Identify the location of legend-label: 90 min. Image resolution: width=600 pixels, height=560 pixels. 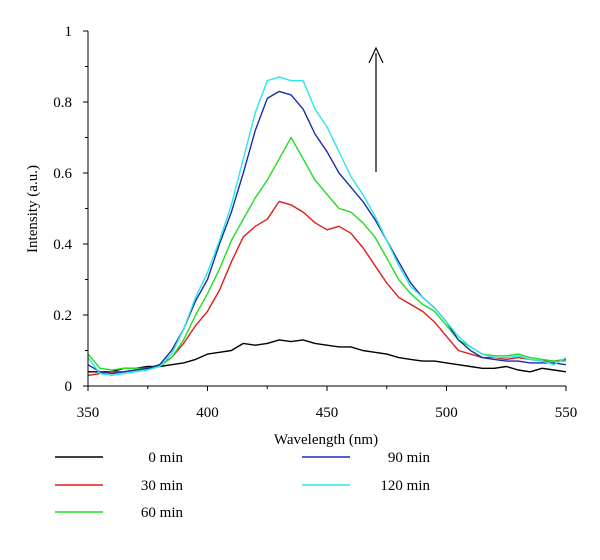
(409, 458).